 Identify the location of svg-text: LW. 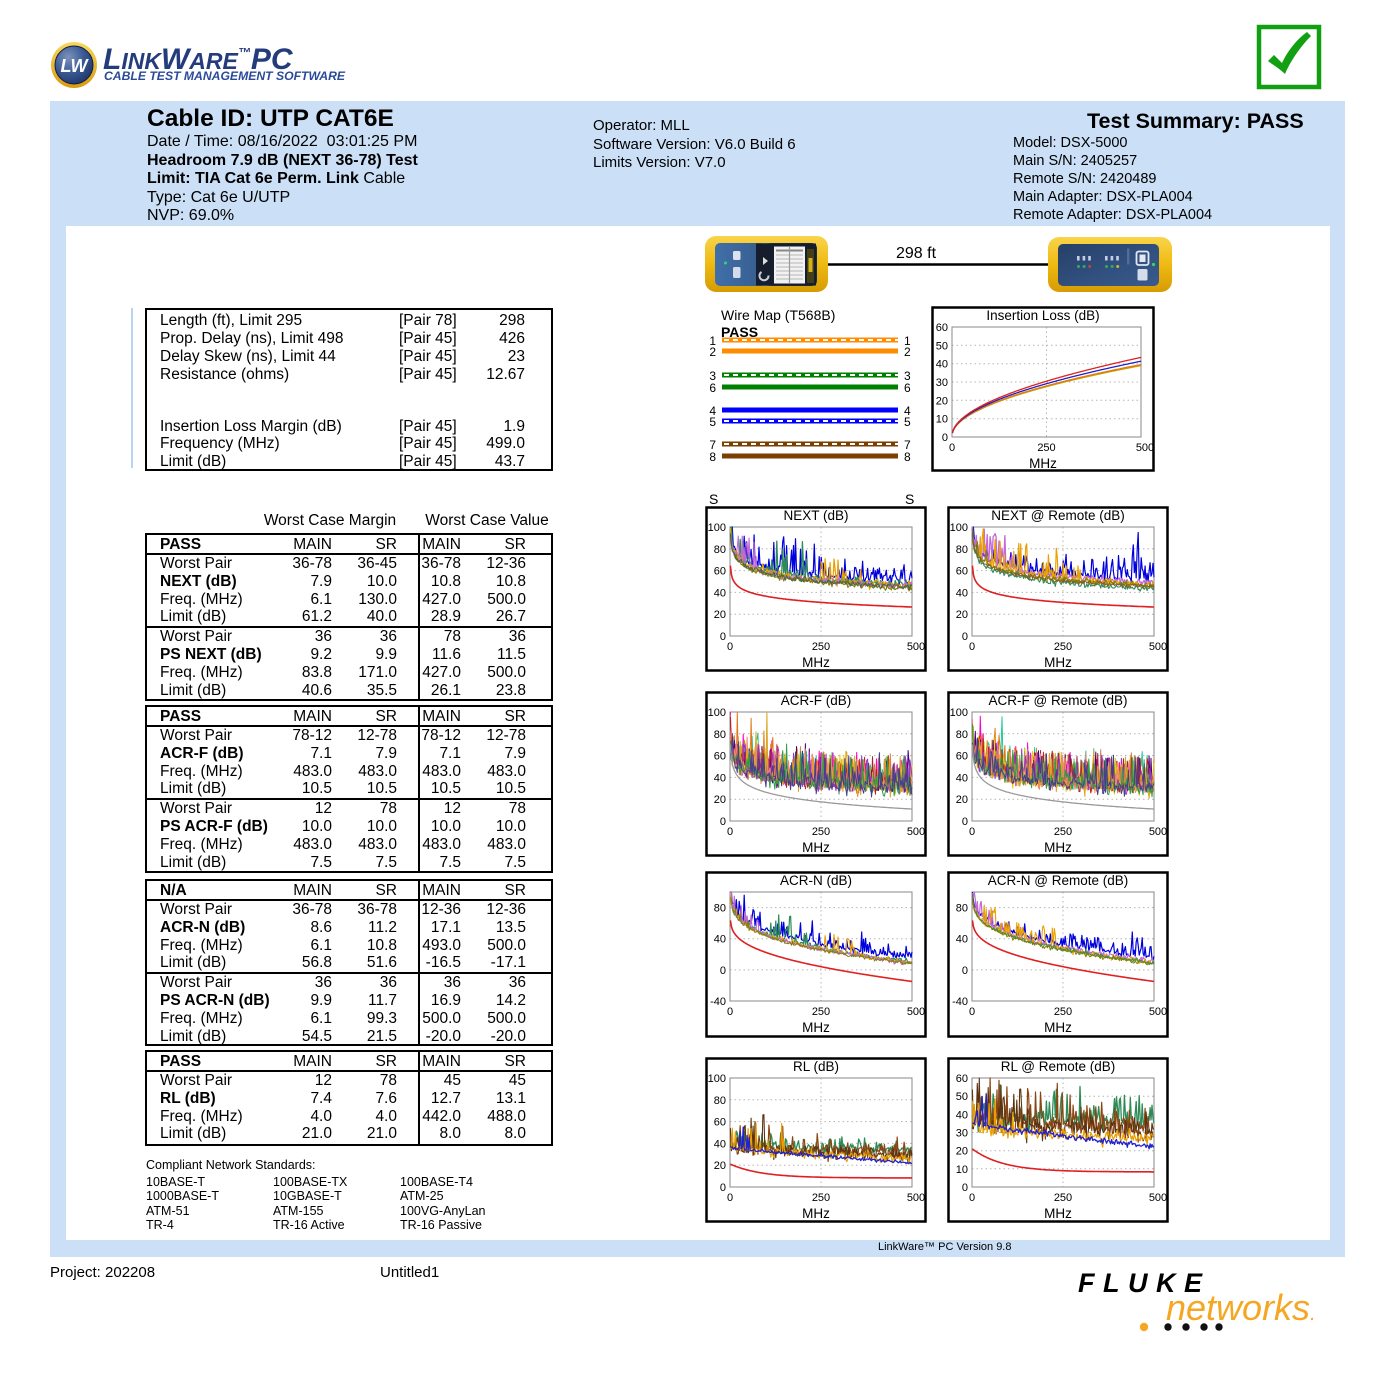
(75, 66).